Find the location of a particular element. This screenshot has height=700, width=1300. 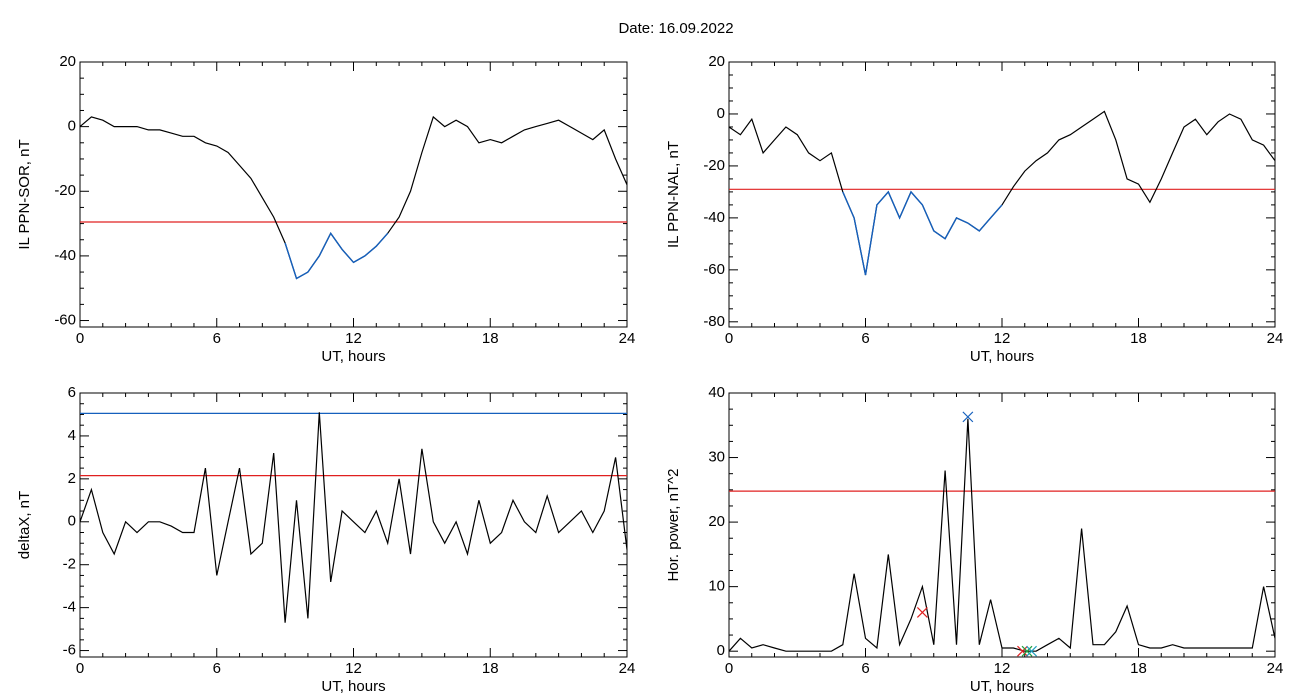

y-axis-label: IL PPN-NAL, nT is located at coordinates (673, 194).